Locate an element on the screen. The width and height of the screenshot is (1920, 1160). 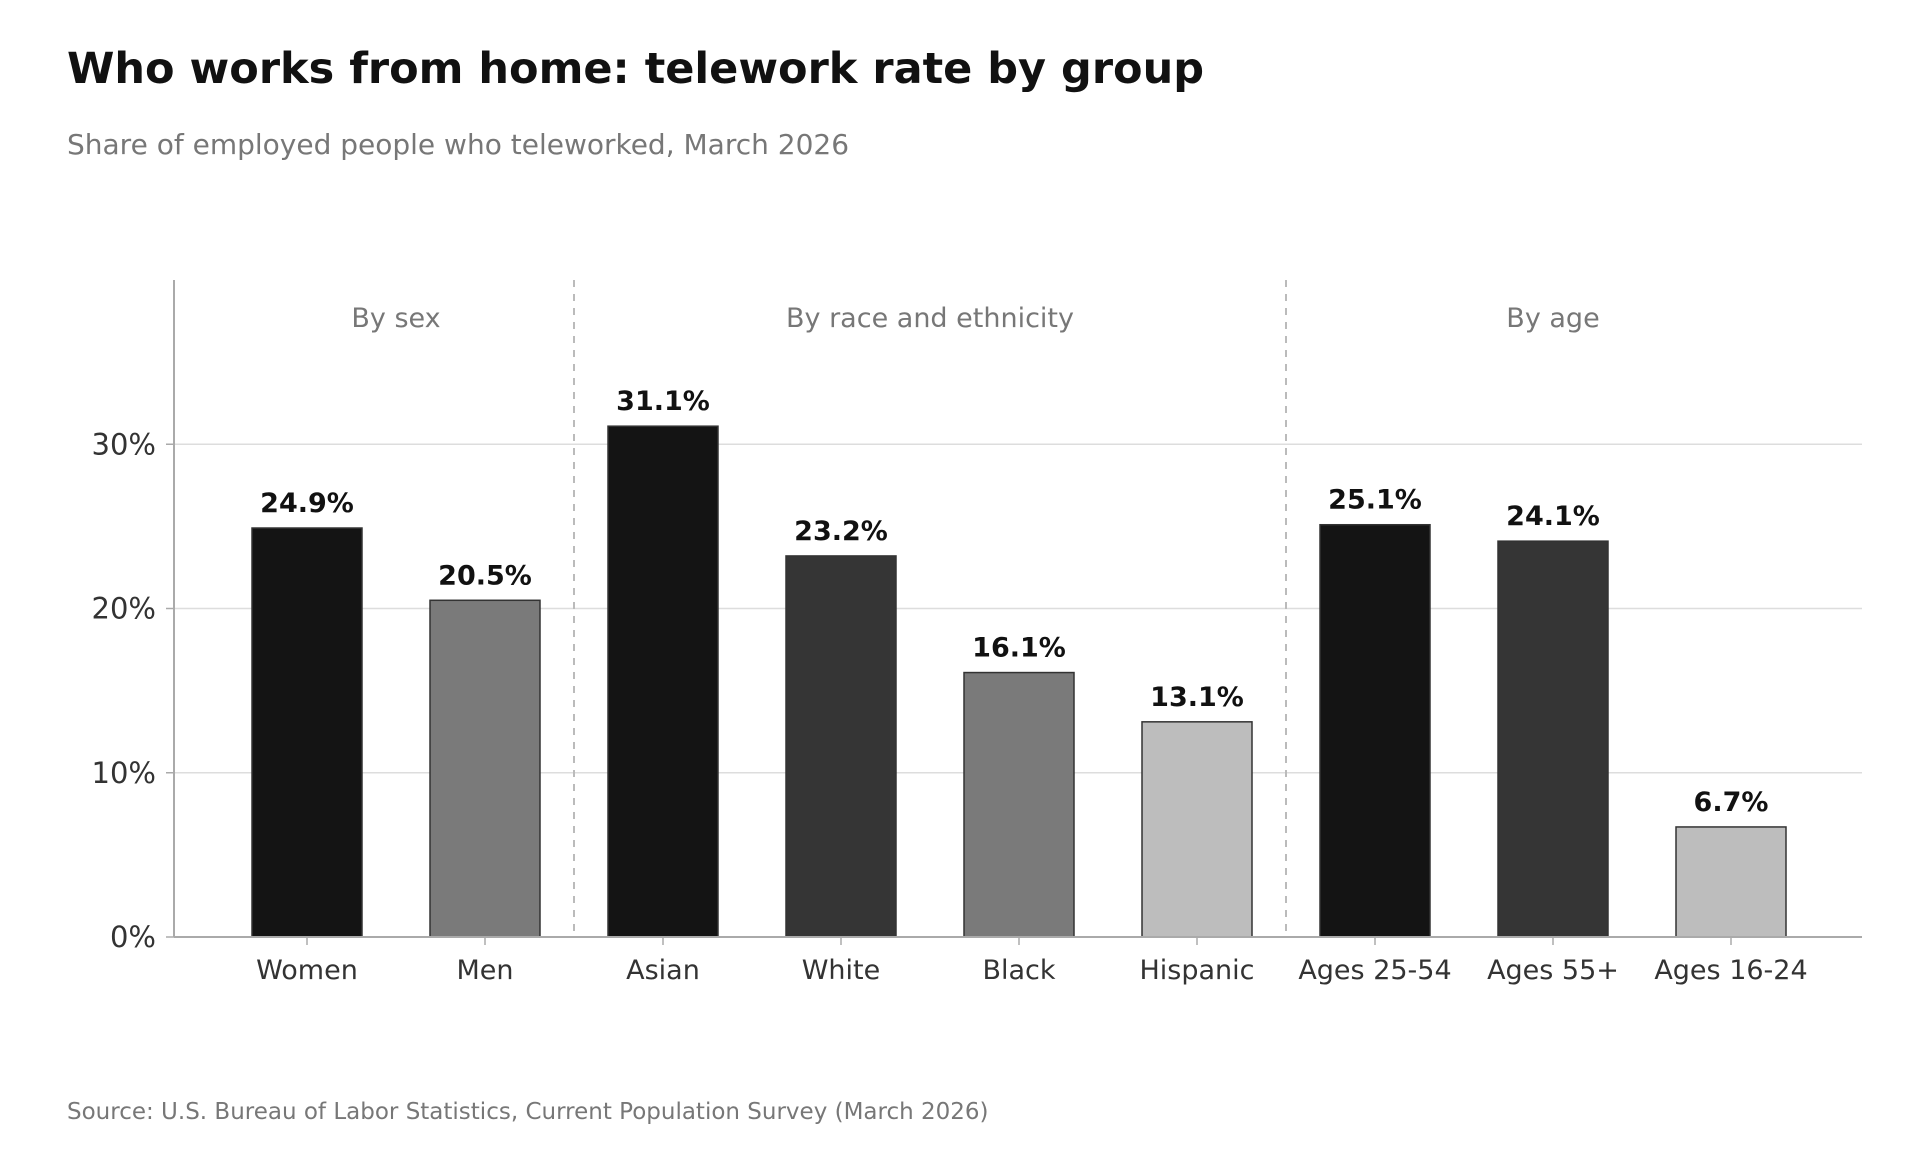
x-tick-label: Women is located at coordinates (307, 970).